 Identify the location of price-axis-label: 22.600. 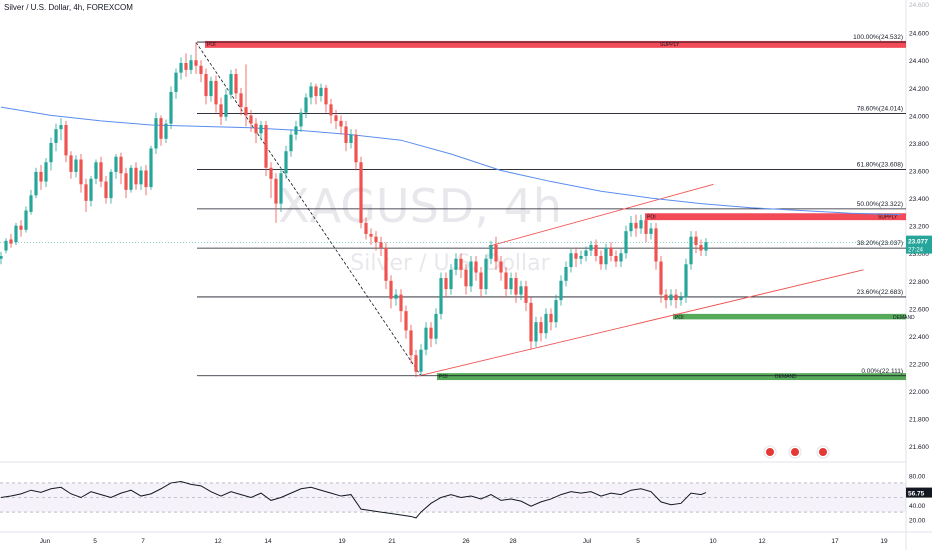
(919, 309).